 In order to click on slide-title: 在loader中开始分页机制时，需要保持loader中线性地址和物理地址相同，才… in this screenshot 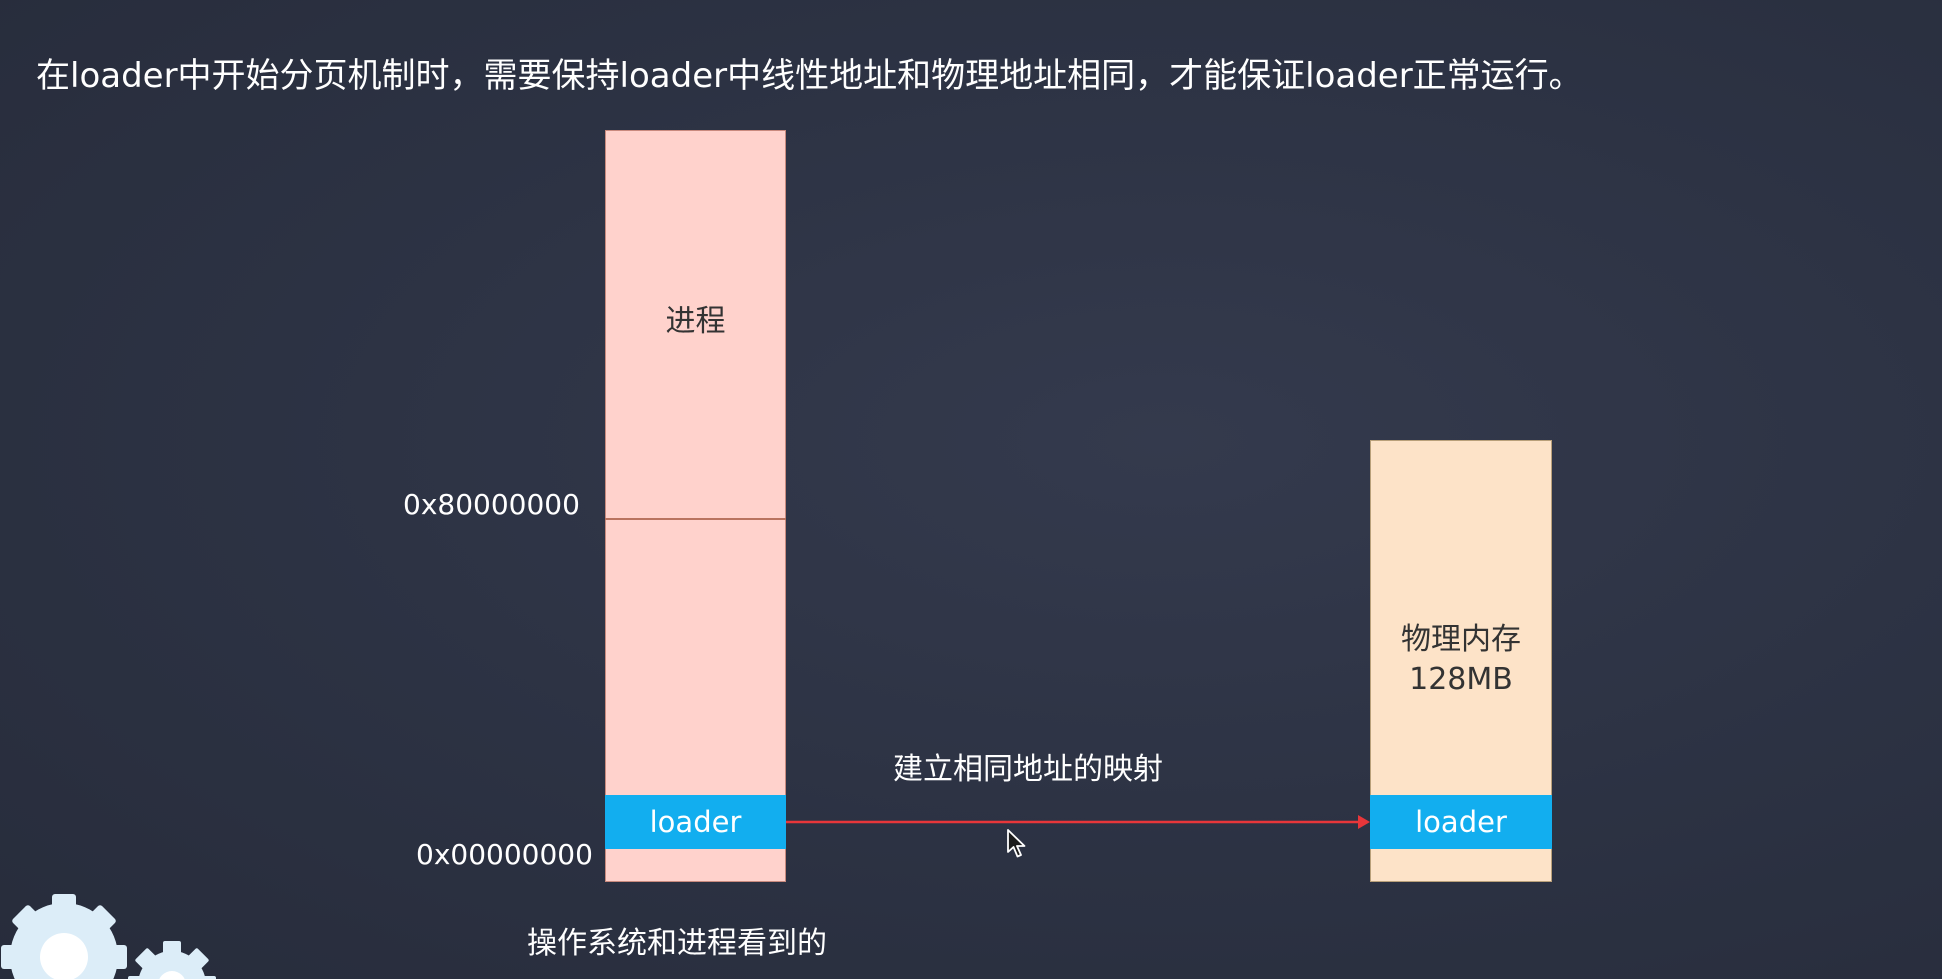, I will do `click(809, 76)`.